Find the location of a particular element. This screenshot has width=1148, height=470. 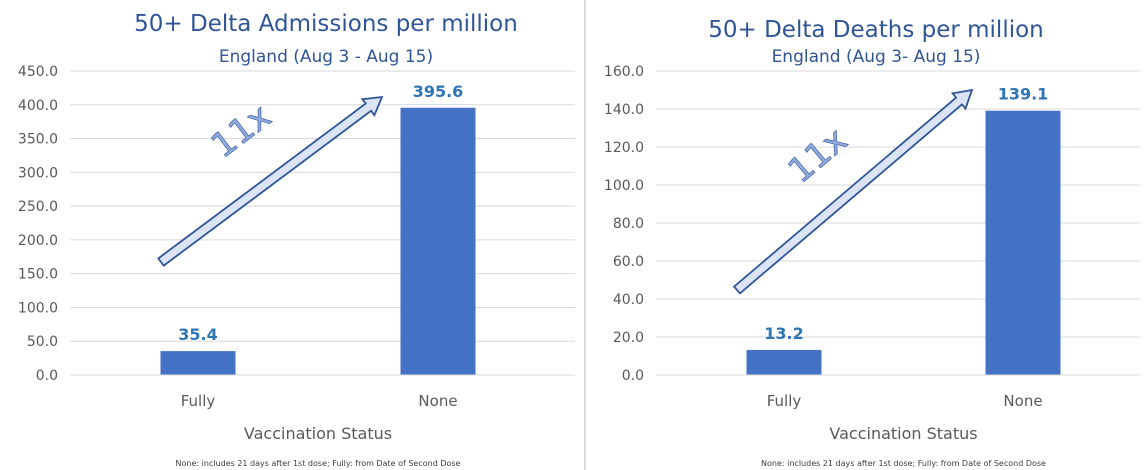

chart-1-ytick-label: 350.0 is located at coordinates (38, 140).